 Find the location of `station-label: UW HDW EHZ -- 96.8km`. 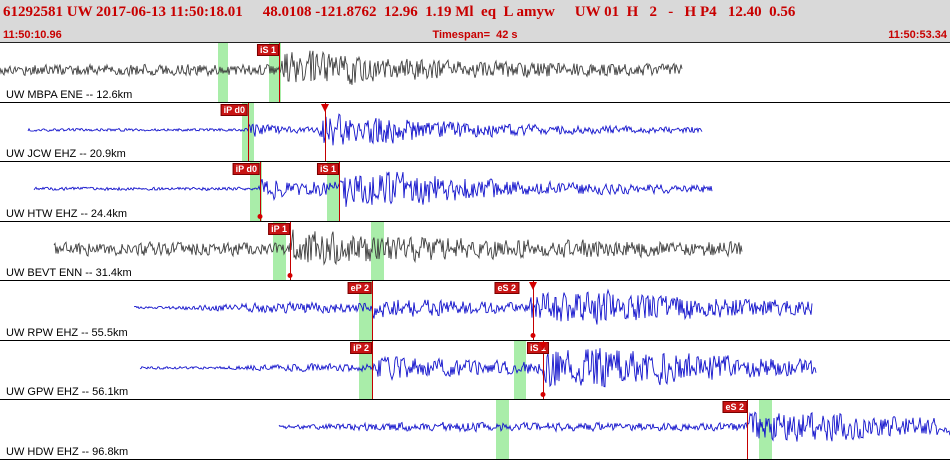

station-label: UW HDW EHZ -- 96.8km is located at coordinates (67, 452).